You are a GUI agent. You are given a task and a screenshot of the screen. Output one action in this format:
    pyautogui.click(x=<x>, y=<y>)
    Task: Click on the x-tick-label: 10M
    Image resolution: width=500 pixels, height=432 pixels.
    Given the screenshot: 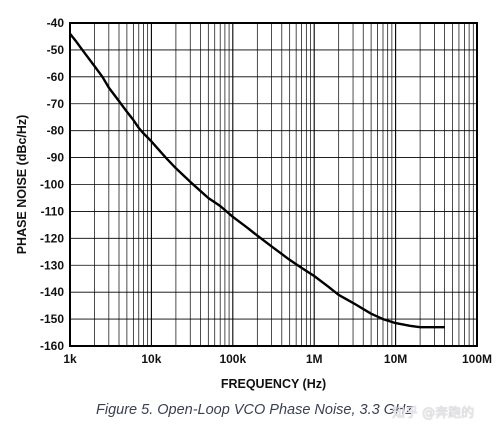 What is the action you would take?
    pyautogui.click(x=395, y=359)
    